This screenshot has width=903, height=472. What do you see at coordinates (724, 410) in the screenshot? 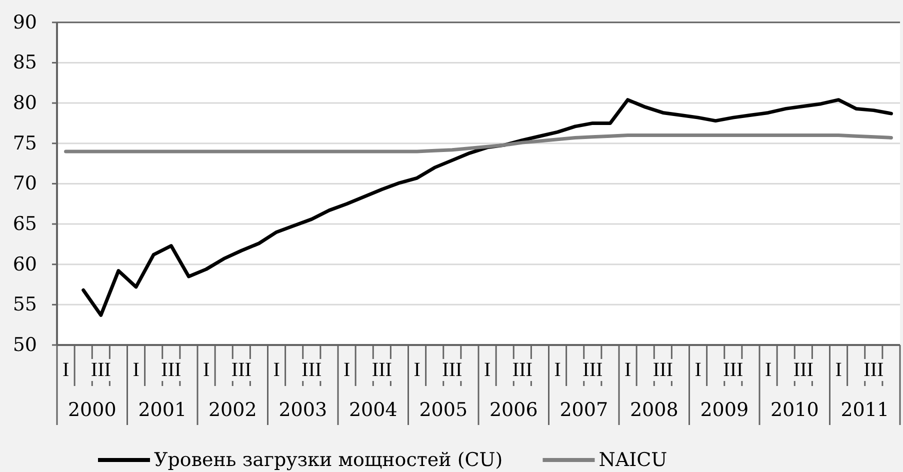
I see `text: 2009` at bounding box center [724, 410].